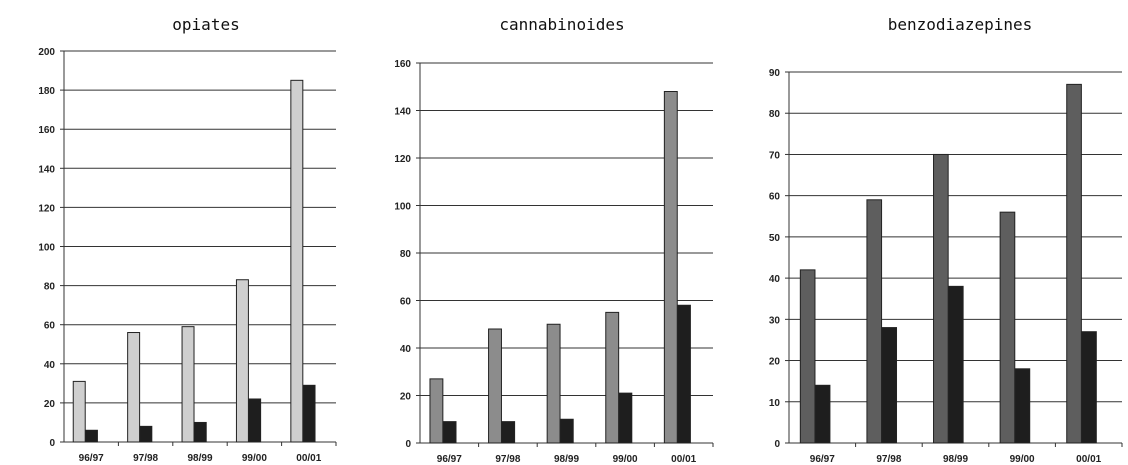  I want to click on y-tick-label: 90, so click(775, 73).